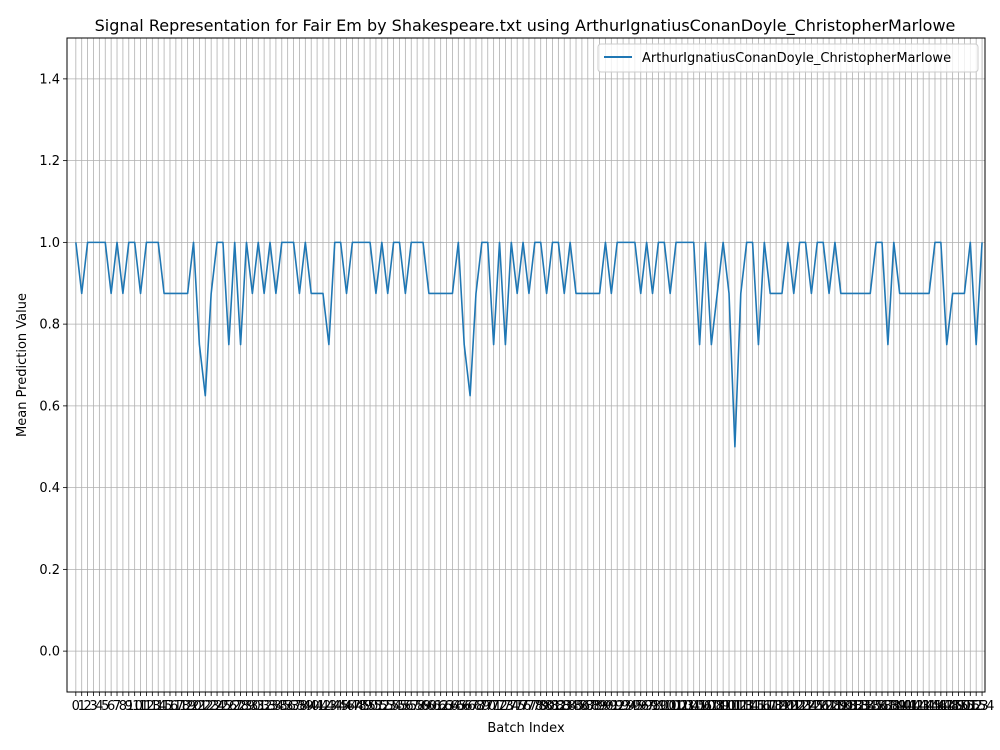 Image resolution: width=1000 pixels, height=750 pixels. What do you see at coordinates (458, 706) in the screenshot?
I see `x-tick-label: 65` at bounding box center [458, 706].